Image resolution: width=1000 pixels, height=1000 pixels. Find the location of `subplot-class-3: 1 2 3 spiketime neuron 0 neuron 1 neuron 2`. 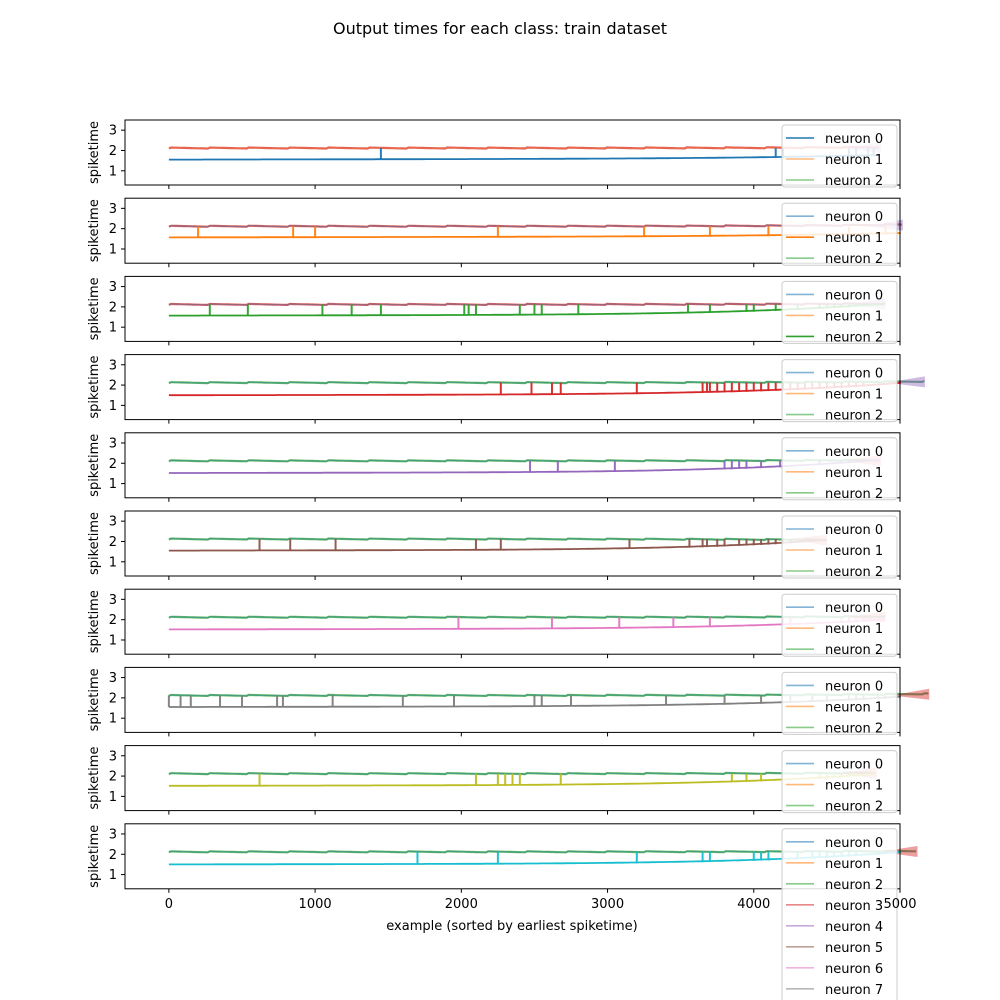

subplot-class-3: 1 2 3 spiketime neuron 0 neuron 1 neuron 2 is located at coordinates (506, 389).